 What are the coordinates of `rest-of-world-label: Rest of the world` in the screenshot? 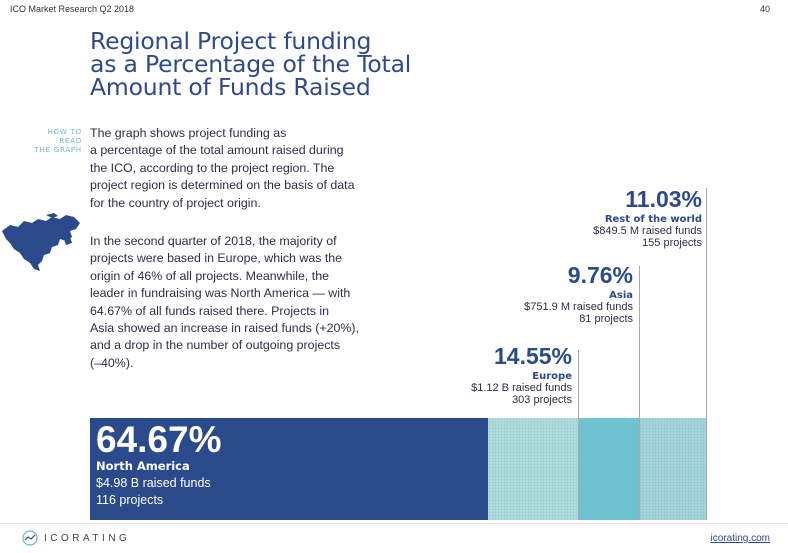 It's located at (653, 219).